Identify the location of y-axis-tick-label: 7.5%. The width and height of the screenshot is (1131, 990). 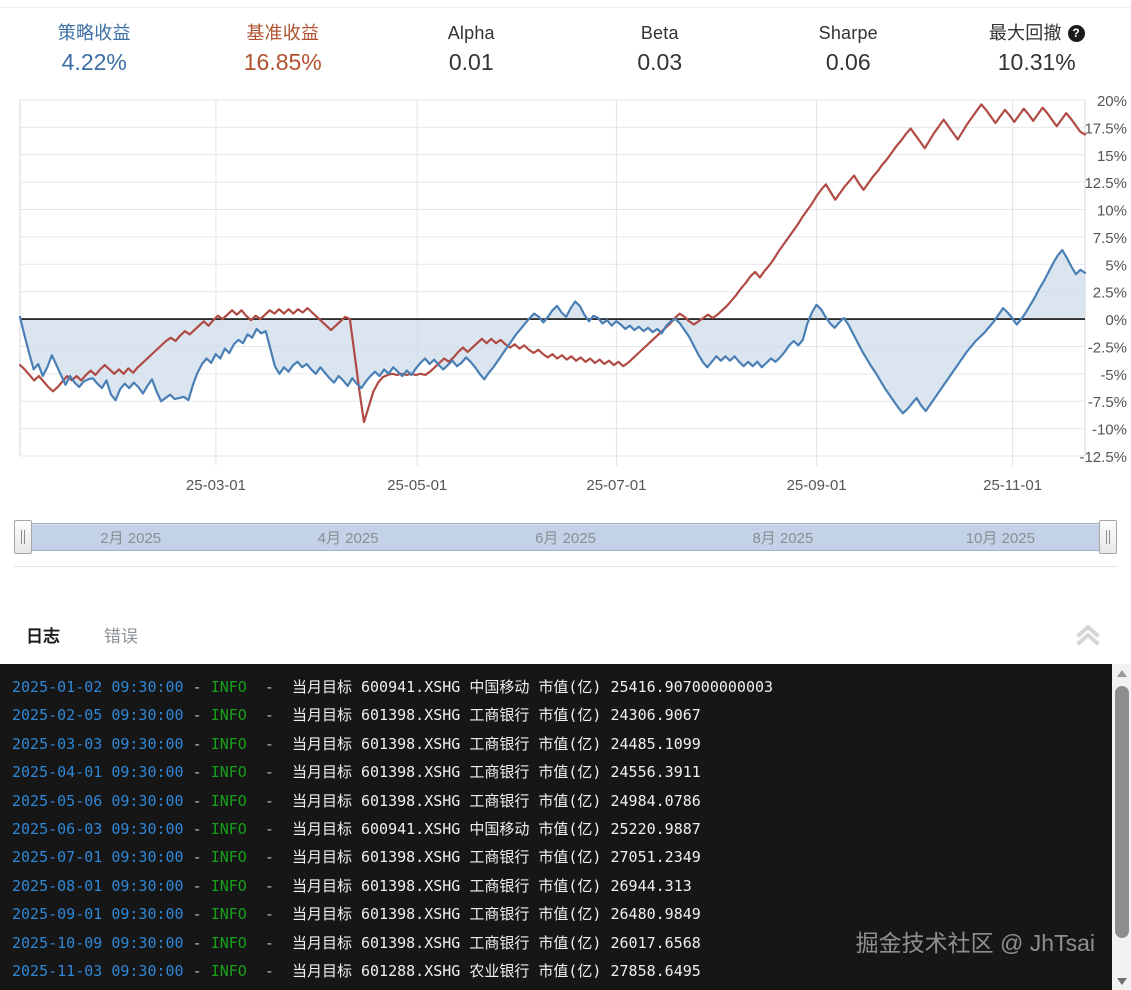
(1110, 238).